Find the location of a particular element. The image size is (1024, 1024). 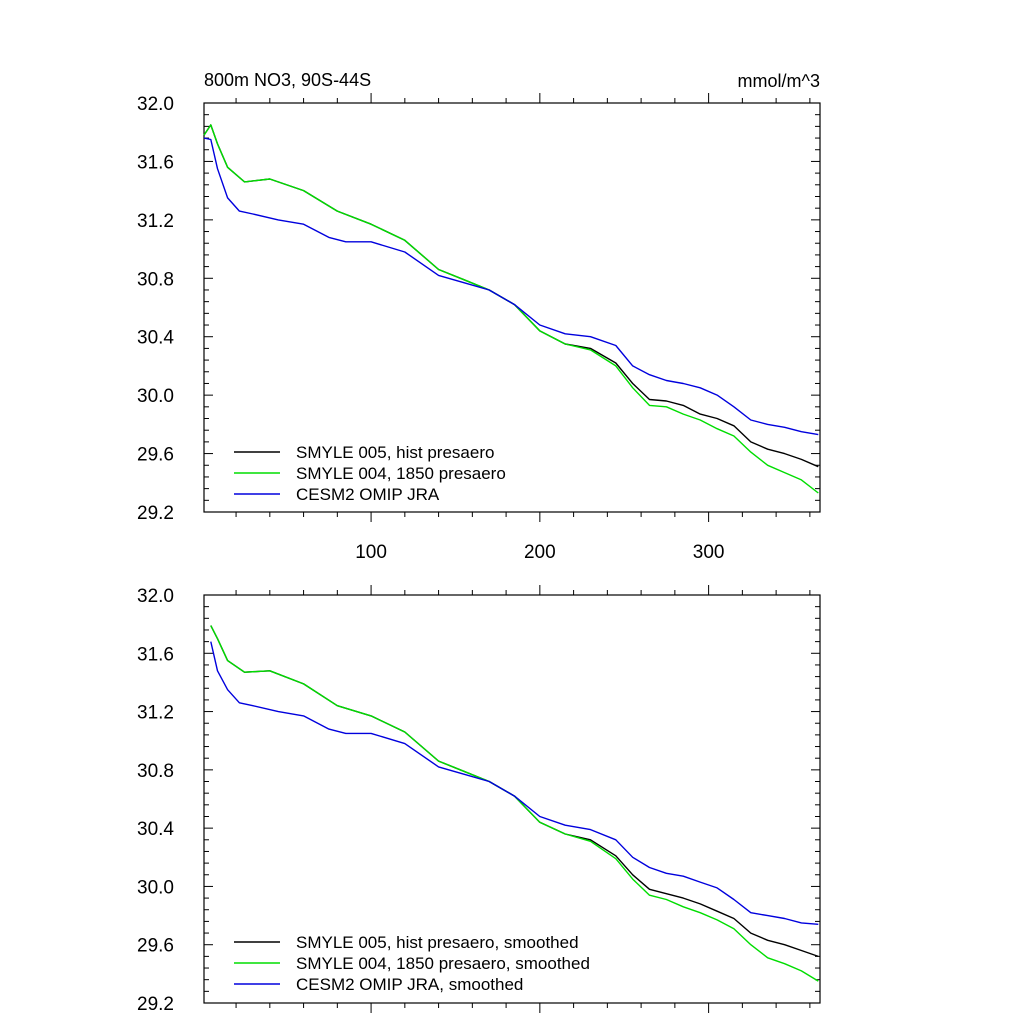

x-tick-label: 100 is located at coordinates (371, 552).